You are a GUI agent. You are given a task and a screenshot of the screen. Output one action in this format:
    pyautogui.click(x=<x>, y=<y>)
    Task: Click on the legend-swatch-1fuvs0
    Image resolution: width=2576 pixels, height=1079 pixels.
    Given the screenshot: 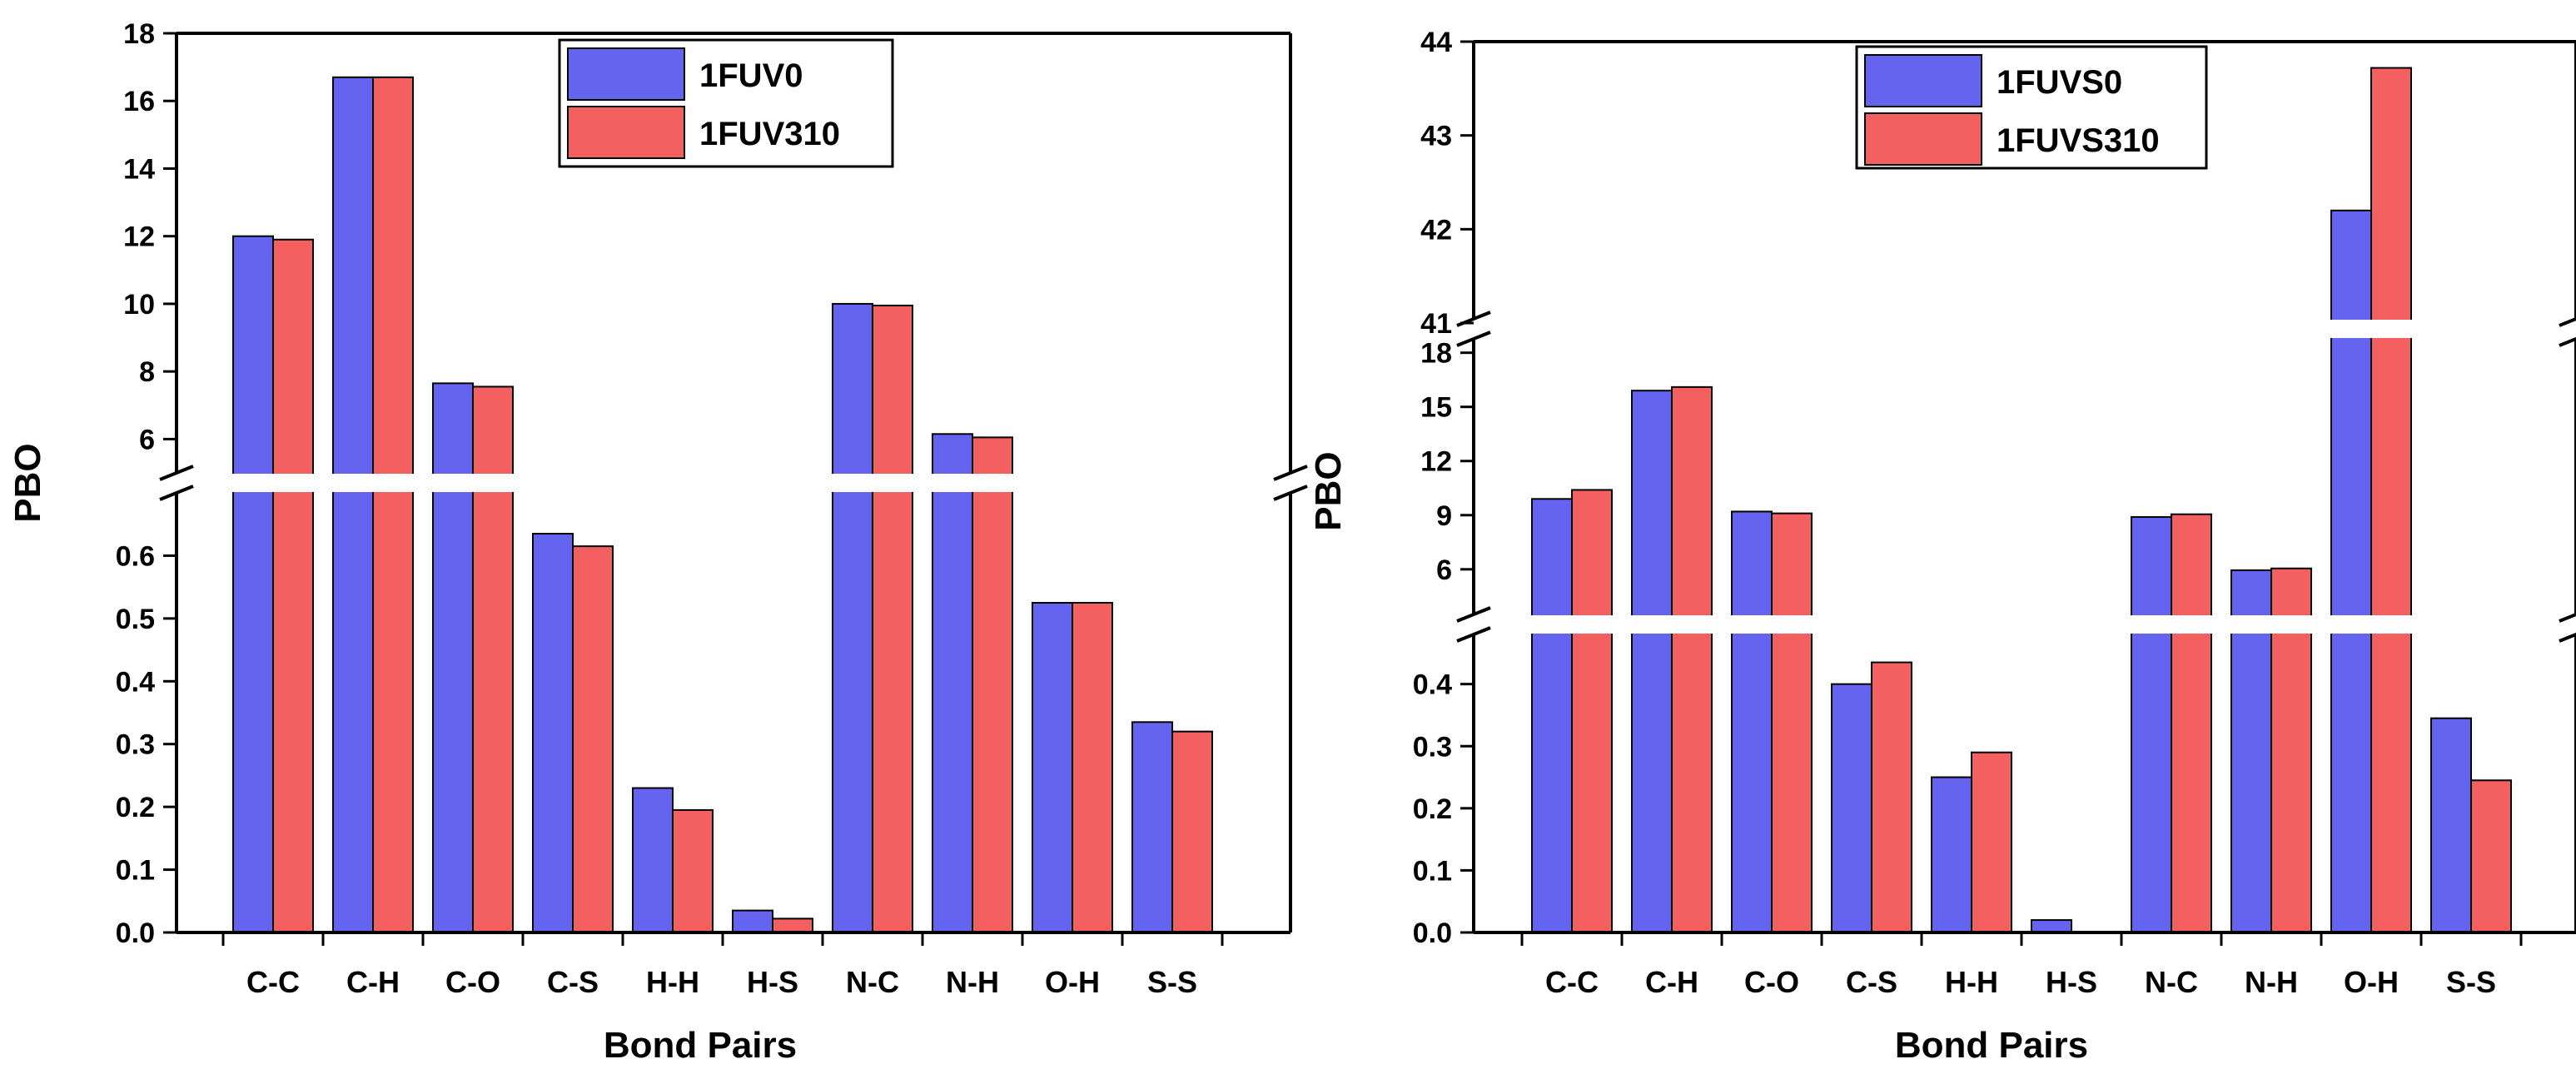 What is the action you would take?
    pyautogui.click(x=1923, y=80)
    